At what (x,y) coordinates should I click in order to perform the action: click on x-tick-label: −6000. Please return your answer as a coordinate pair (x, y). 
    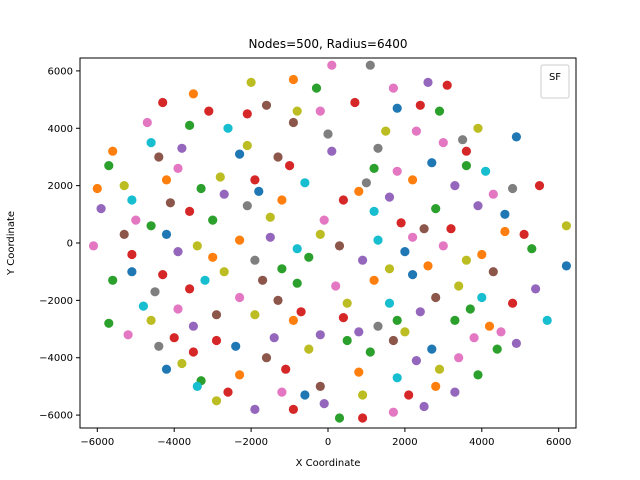
    Looking at the image, I should click on (97, 442).